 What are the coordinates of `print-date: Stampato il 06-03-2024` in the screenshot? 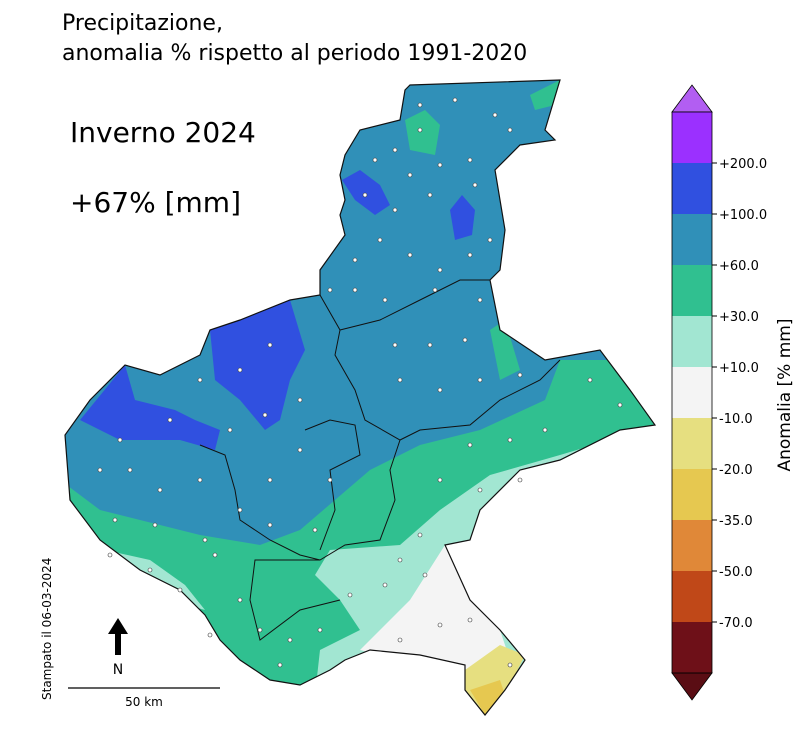 It's located at (47, 629).